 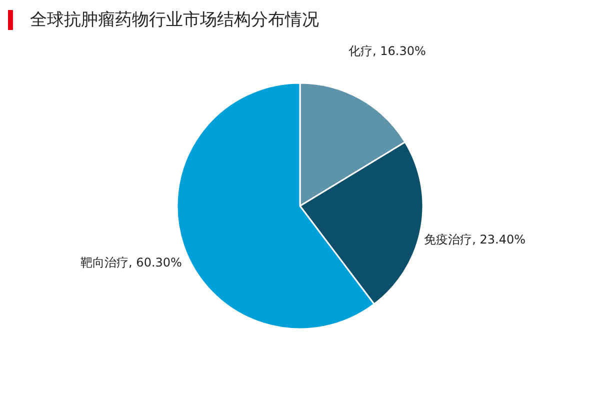 I want to click on slice-label: 靶向治疗, 60.30%, so click(x=131, y=263).